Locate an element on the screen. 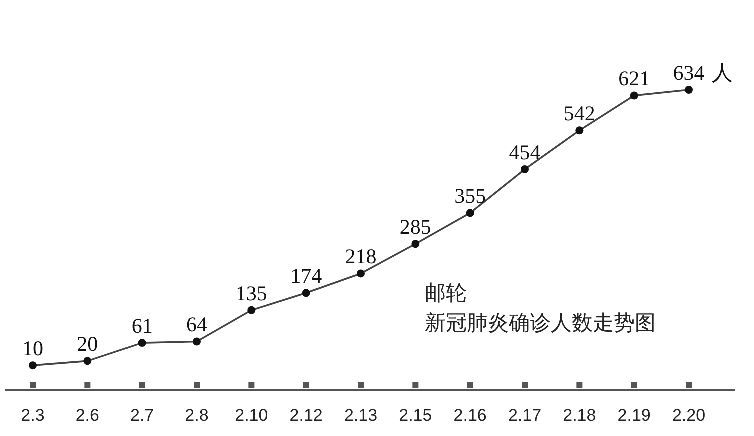 This screenshot has height=436, width=754. data-label: 355 is located at coordinates (470, 196).